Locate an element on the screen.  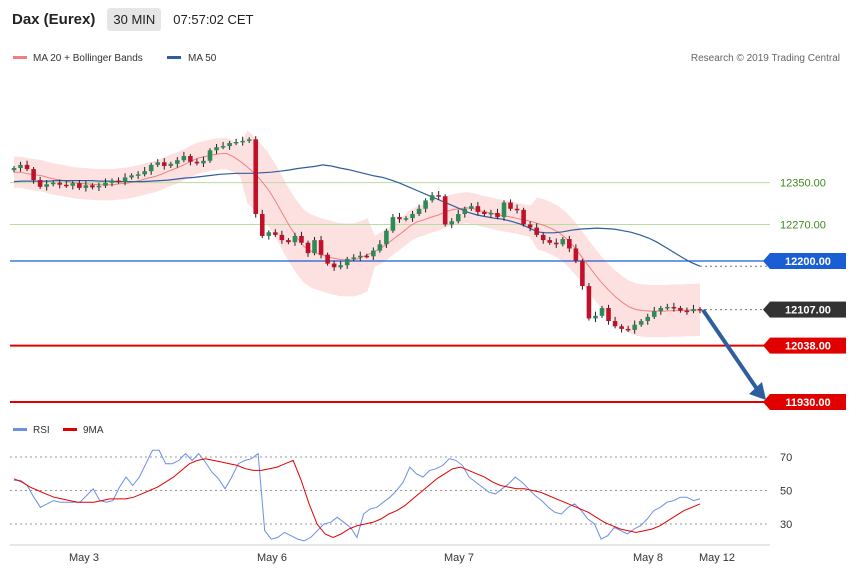
rsi-legend-swatch is located at coordinates (20, 429).